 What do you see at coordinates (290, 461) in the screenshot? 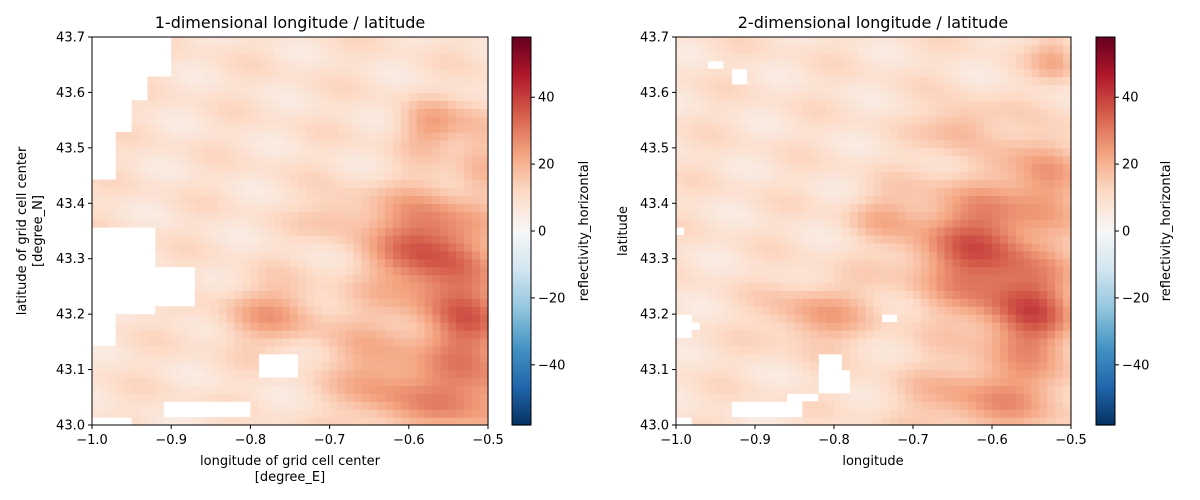
I see `x-axis-label-line1-1d: longitude of grid cell center` at bounding box center [290, 461].